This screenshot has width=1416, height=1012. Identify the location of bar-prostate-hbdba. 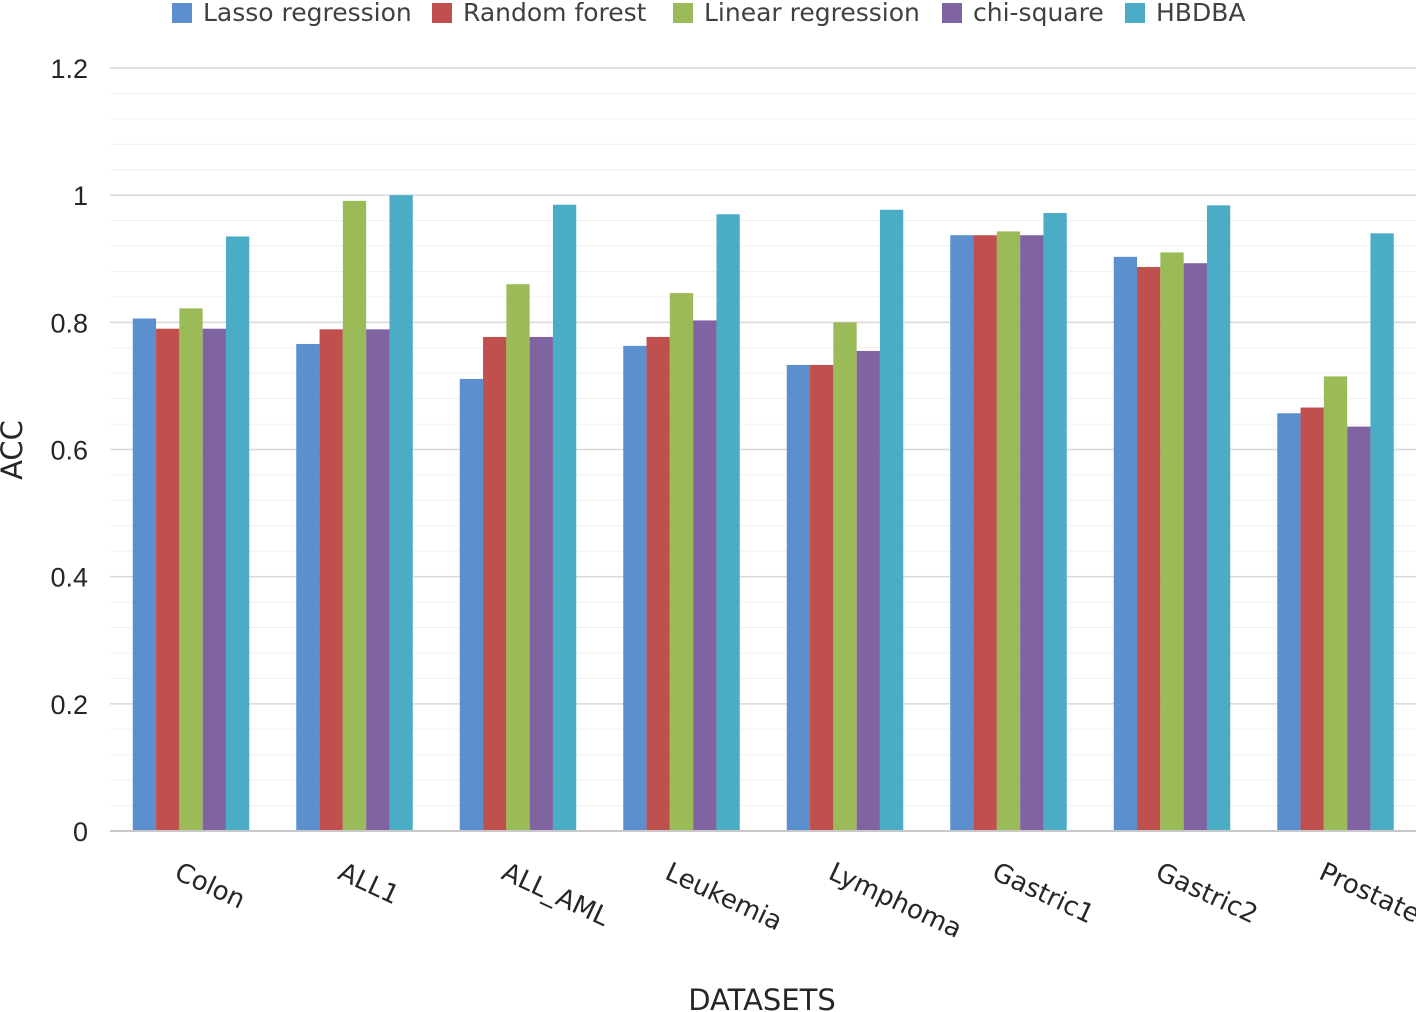
(1382, 532).